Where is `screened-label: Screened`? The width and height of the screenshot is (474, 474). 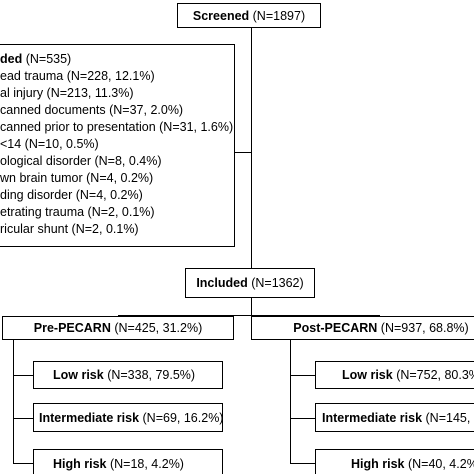 screened-label: Screened is located at coordinates (221, 15).